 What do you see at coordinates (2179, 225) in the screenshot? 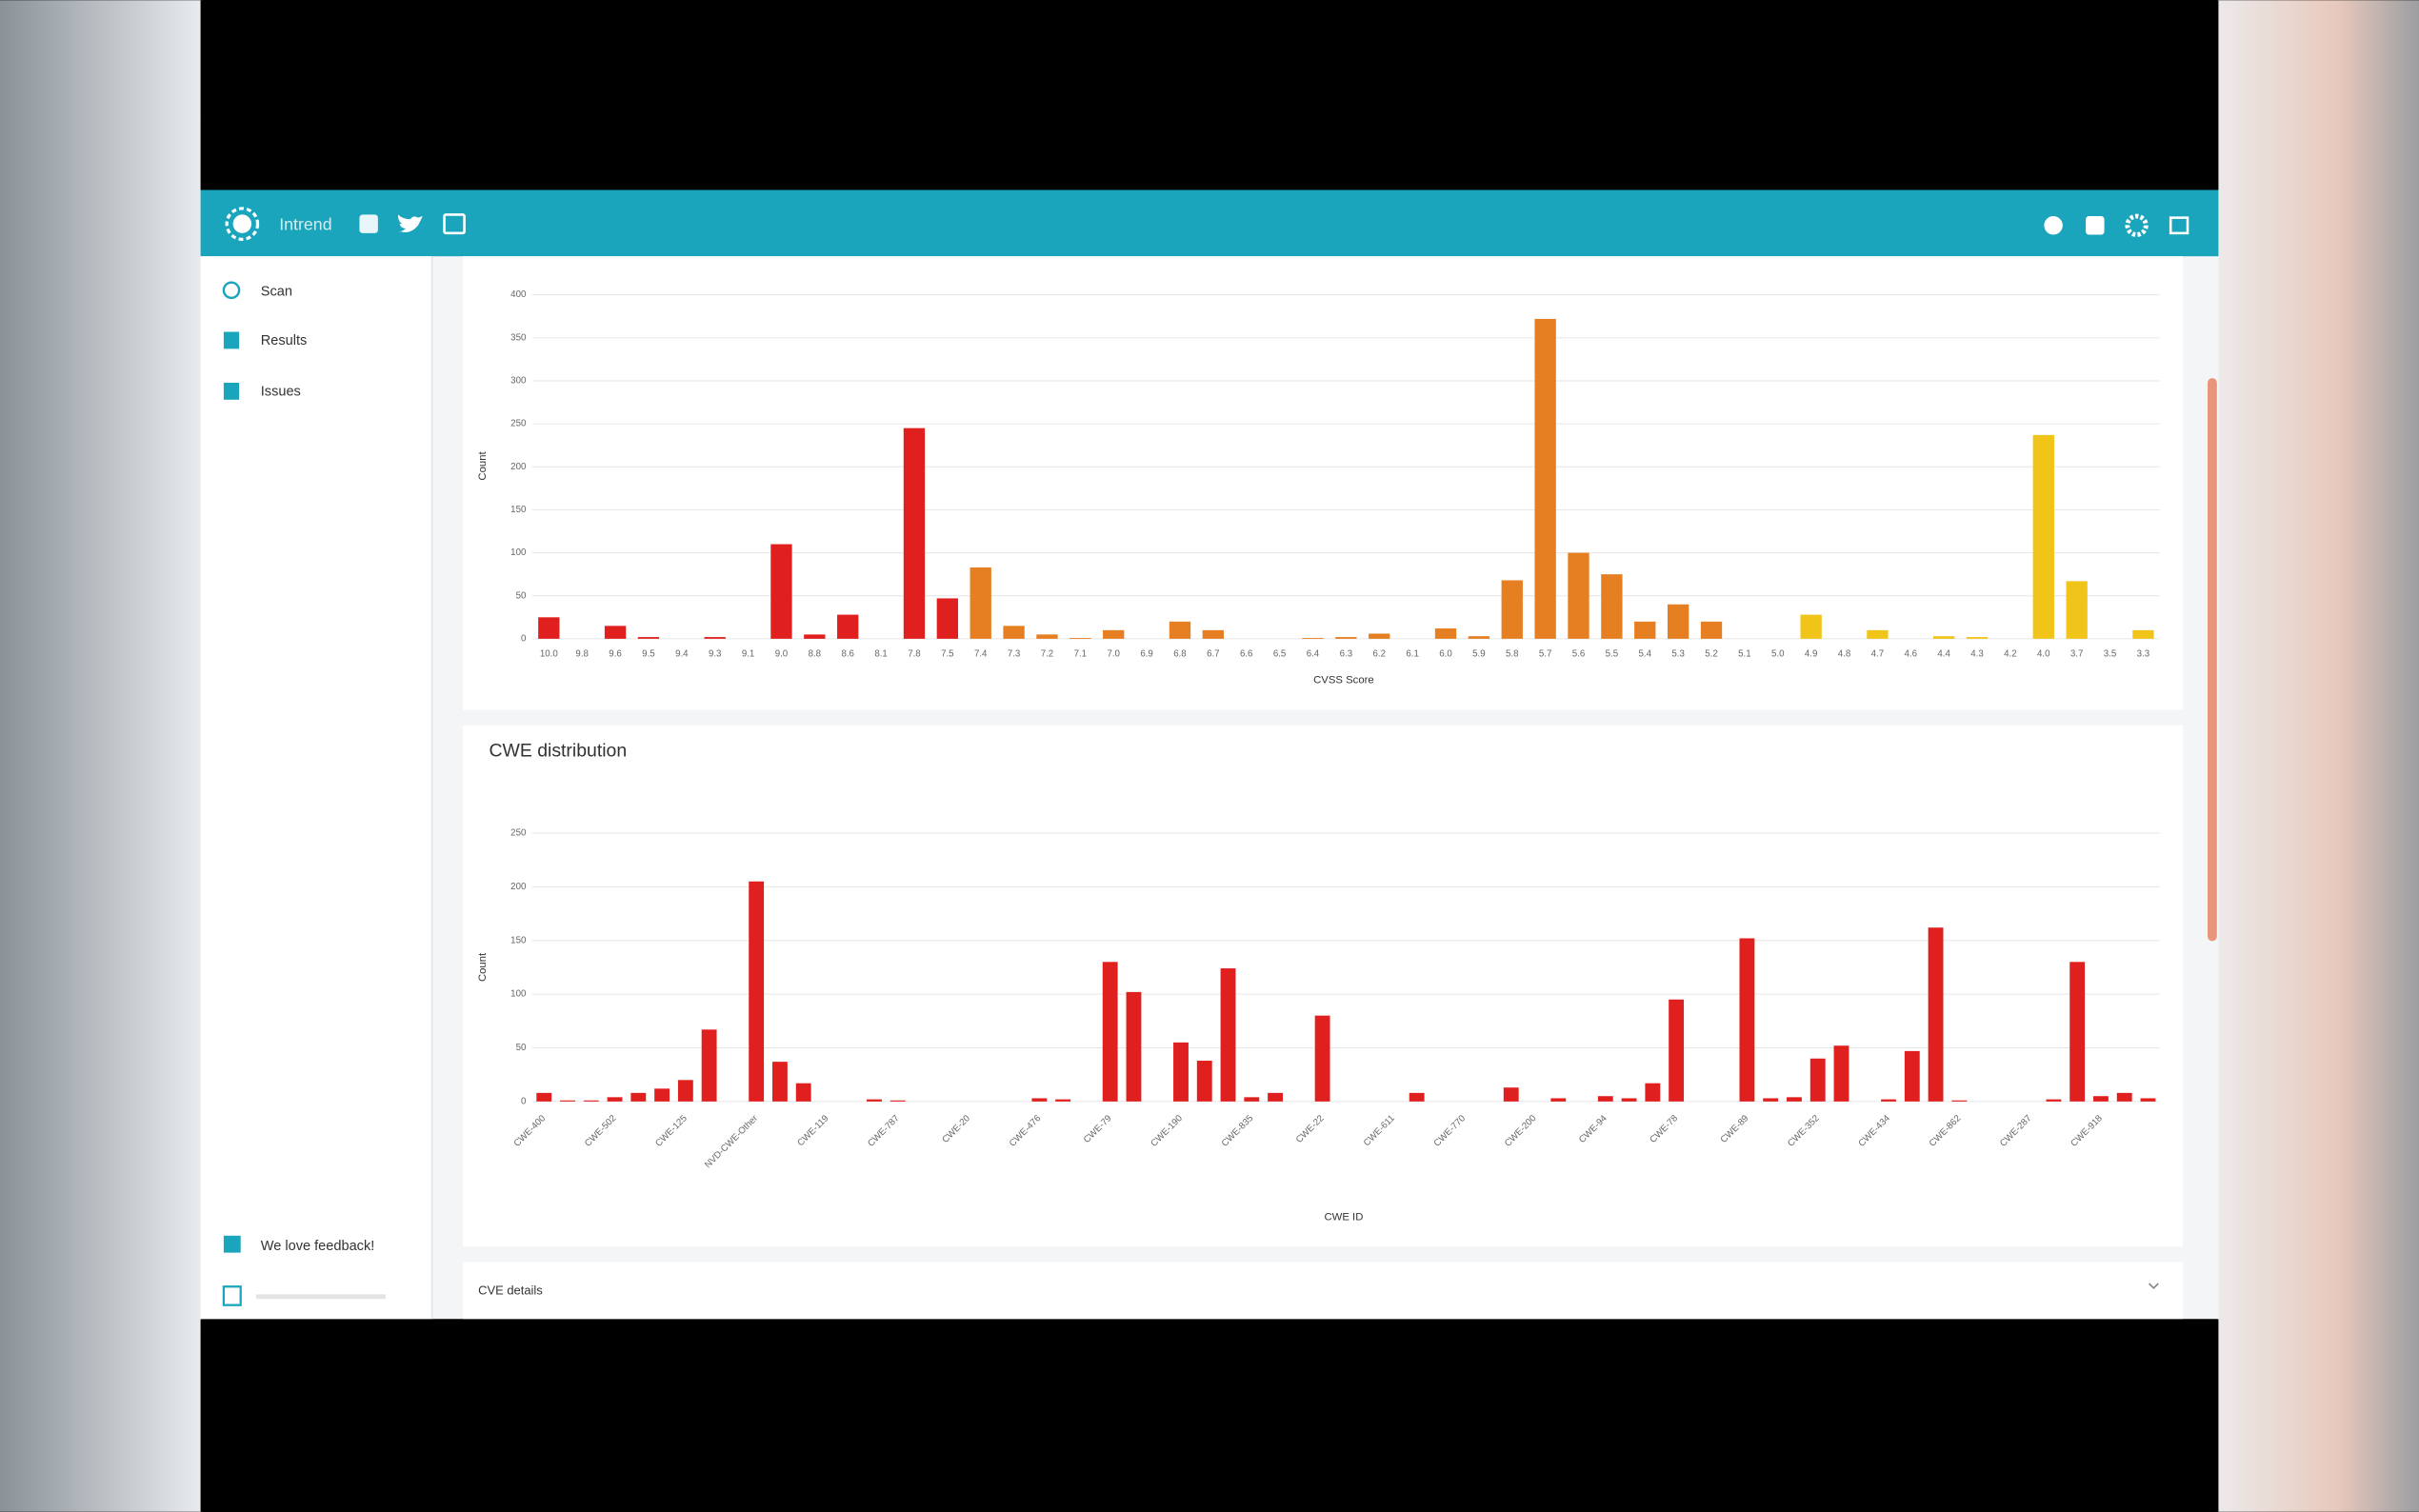
I see `logout-icon` at bounding box center [2179, 225].